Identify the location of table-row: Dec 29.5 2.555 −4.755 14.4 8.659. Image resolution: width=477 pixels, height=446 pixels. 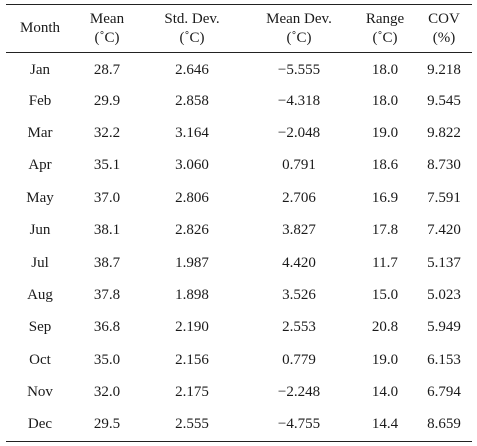
(239, 425).